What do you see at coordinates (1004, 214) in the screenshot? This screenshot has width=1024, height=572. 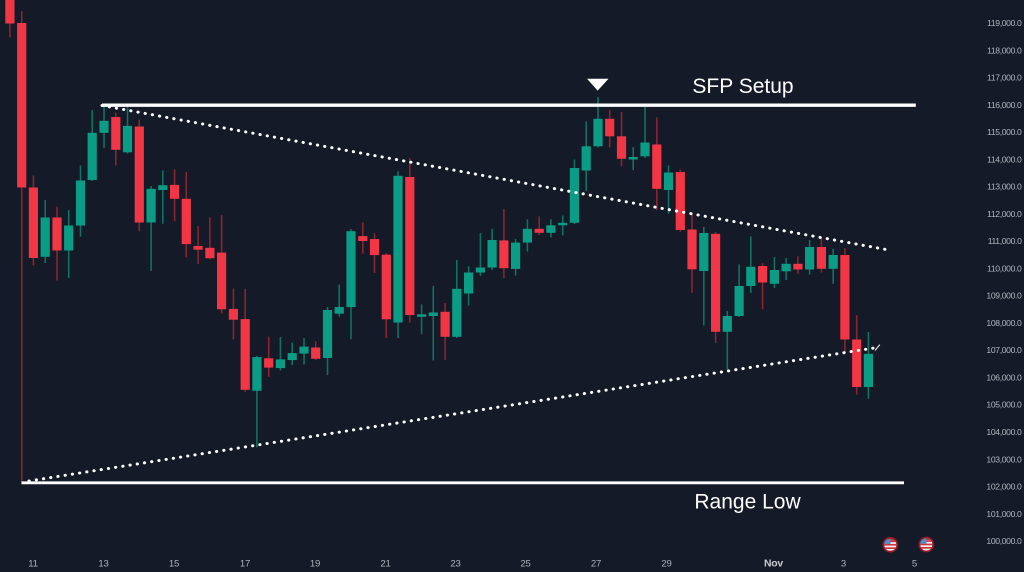 I see `svg-text: 112,000.0` at bounding box center [1004, 214].